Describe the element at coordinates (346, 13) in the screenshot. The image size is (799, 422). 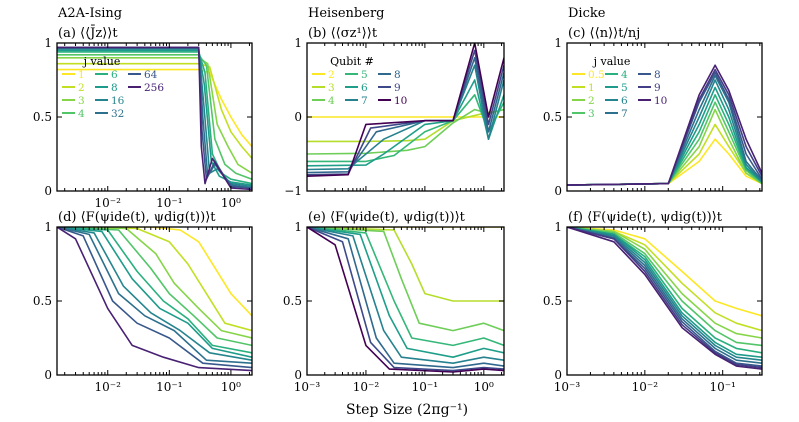
I see `panel-title: Heisenberg` at that location.